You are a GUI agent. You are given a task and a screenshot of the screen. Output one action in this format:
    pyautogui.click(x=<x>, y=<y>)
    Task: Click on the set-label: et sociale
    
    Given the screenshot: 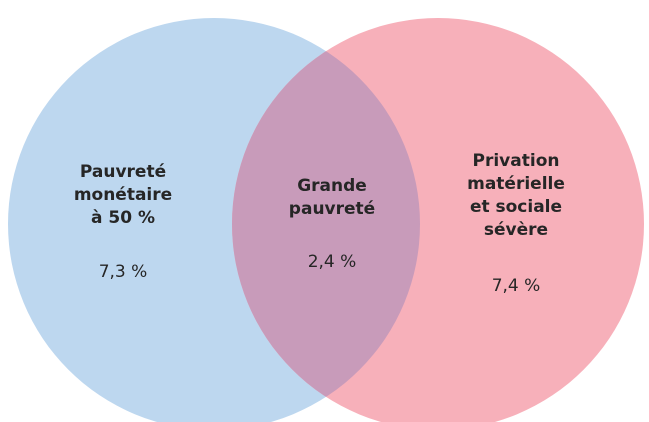 What is the action you would take?
    pyautogui.click(x=516, y=207)
    